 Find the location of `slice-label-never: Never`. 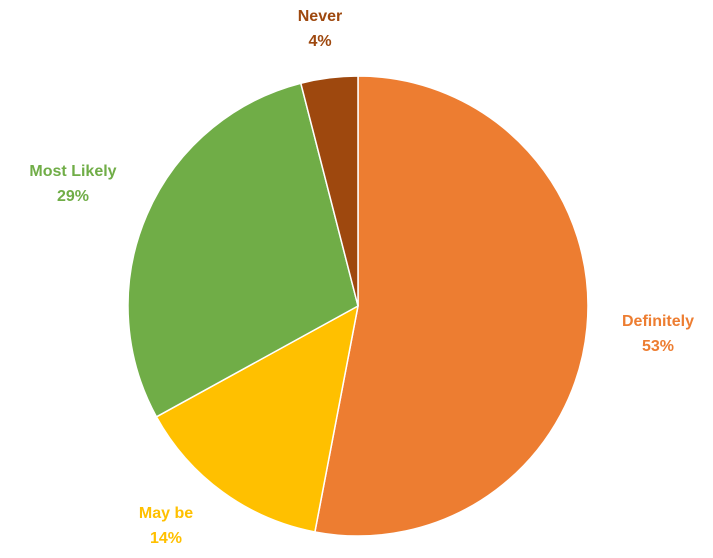

slice-label-never: Never is located at coordinates (320, 16).